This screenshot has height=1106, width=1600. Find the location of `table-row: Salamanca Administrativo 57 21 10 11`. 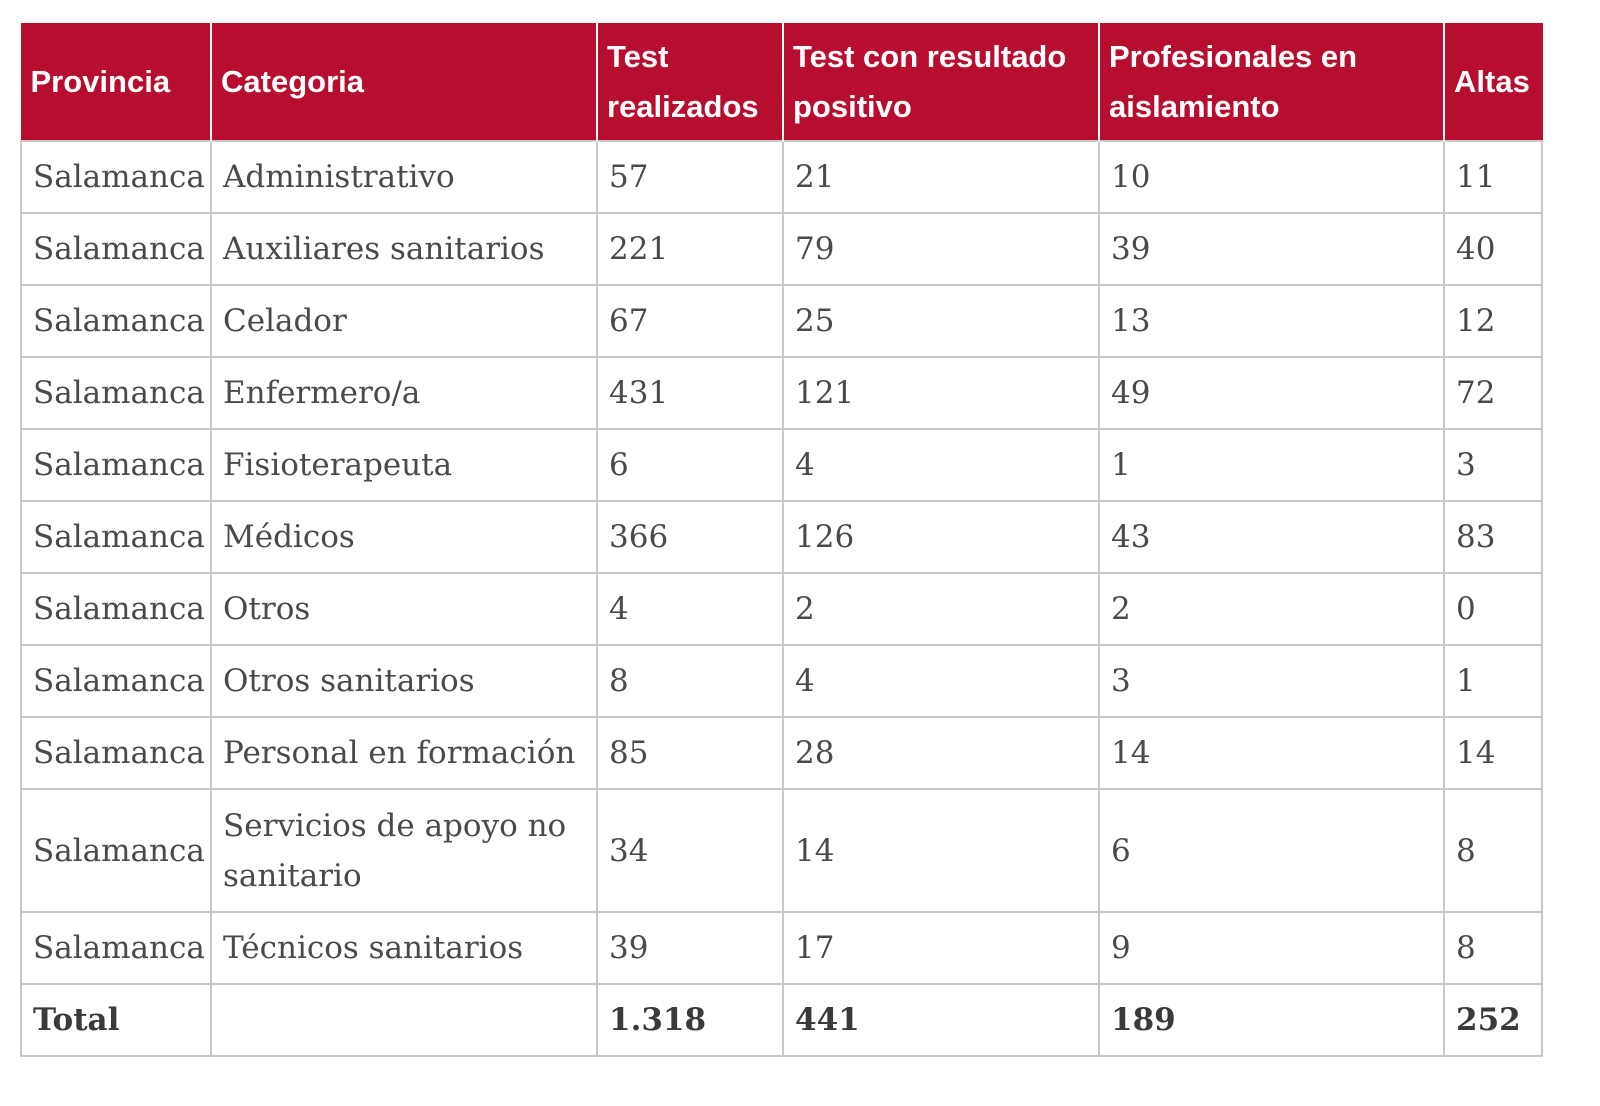

table-row: Salamanca Administrativo 57 21 10 11 is located at coordinates (781, 177).